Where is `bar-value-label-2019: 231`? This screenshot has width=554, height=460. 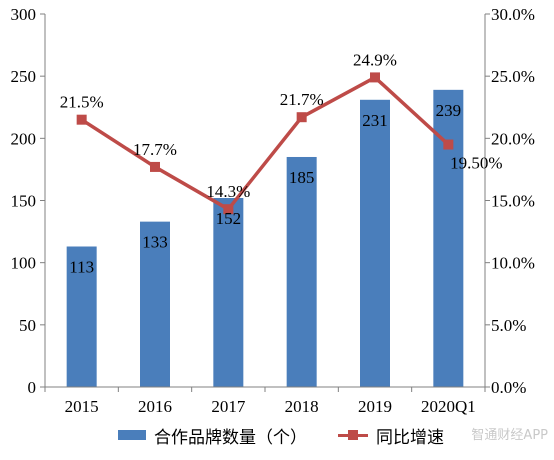
bar-value-label-2019: 231 is located at coordinates (375, 120).